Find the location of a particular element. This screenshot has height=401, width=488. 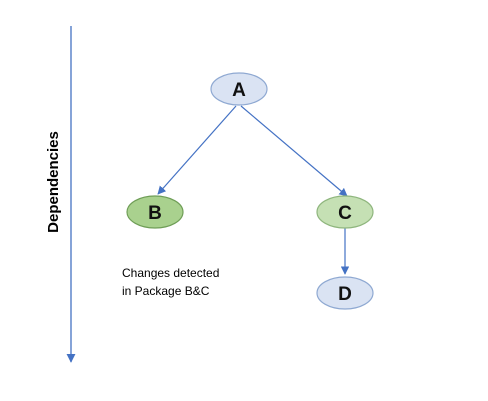

node-d-label: D is located at coordinates (345, 294).